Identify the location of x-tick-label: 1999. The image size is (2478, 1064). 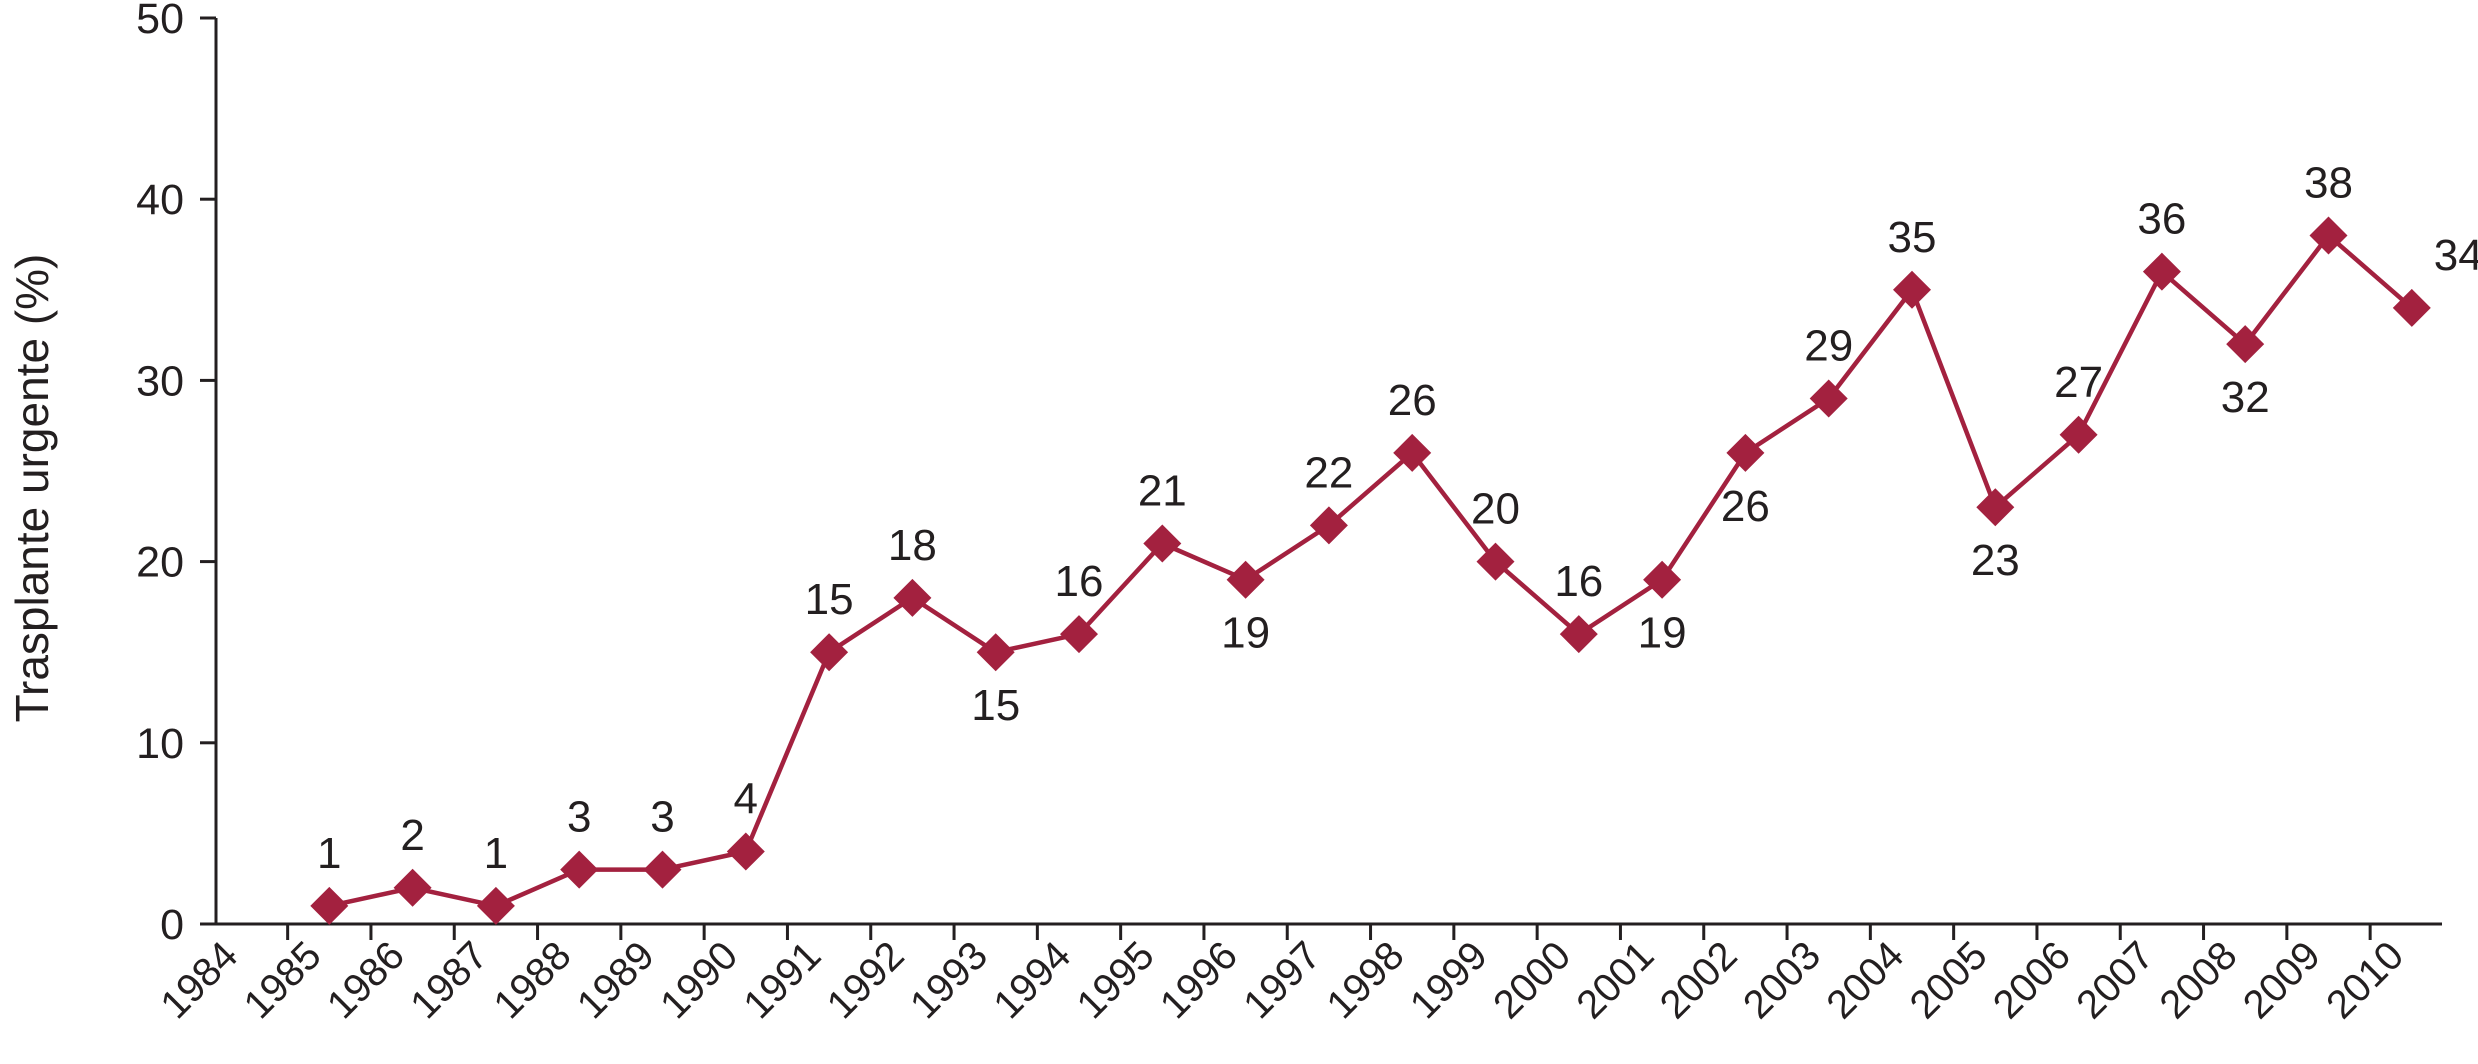
(1449, 980).